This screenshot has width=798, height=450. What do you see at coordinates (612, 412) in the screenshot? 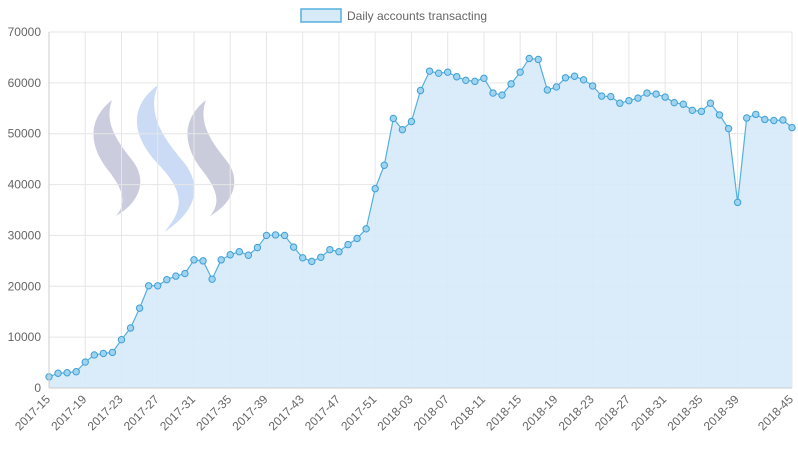
I see `x-tick-label: 2018-27` at bounding box center [612, 412].